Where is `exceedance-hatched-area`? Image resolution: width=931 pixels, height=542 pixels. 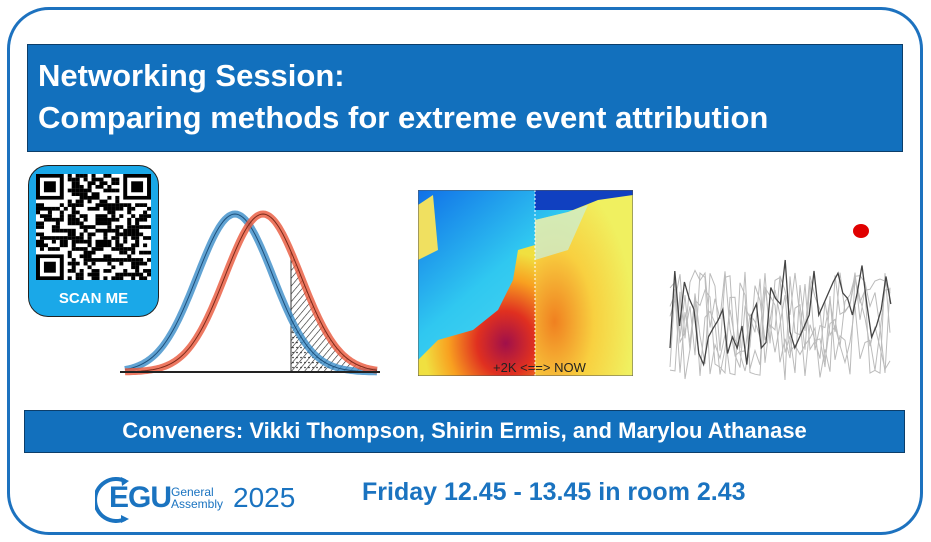 exceedance-hatched-area is located at coordinates (334, 311).